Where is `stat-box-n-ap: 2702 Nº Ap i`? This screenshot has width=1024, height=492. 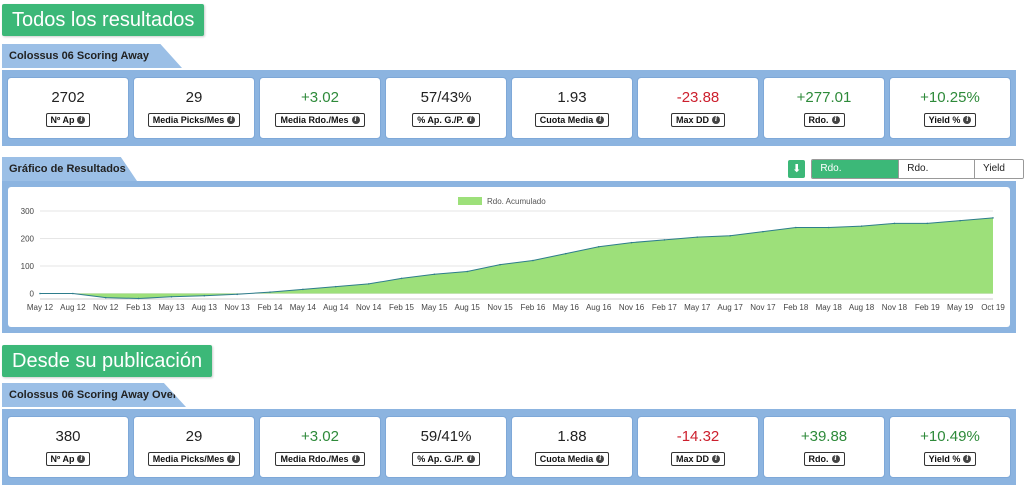
stat-box-n-ap: 2702 Nº Ap i is located at coordinates (68, 108).